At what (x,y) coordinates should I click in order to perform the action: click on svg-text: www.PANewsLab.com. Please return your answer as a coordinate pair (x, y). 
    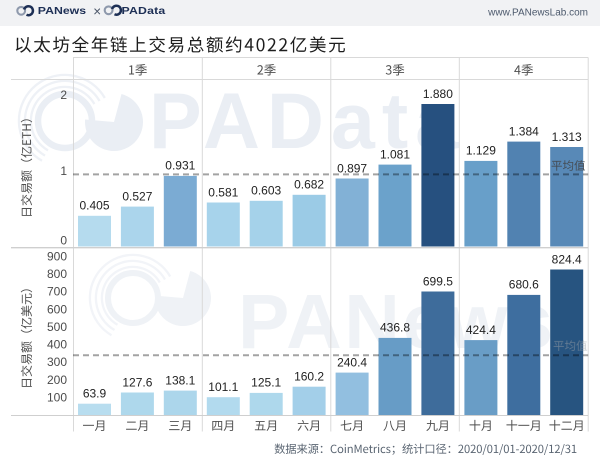
    Looking at the image, I should click on (537, 13).